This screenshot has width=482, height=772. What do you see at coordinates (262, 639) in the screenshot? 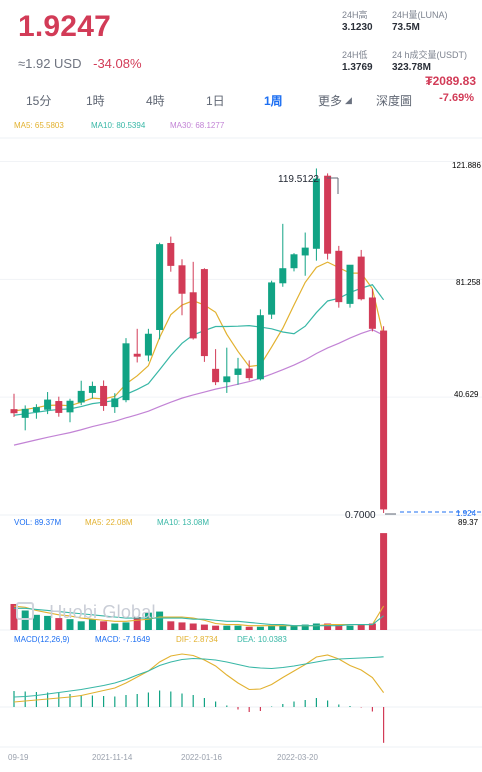
I see `legend-dea: DEA: 10.0383` at bounding box center [262, 639].